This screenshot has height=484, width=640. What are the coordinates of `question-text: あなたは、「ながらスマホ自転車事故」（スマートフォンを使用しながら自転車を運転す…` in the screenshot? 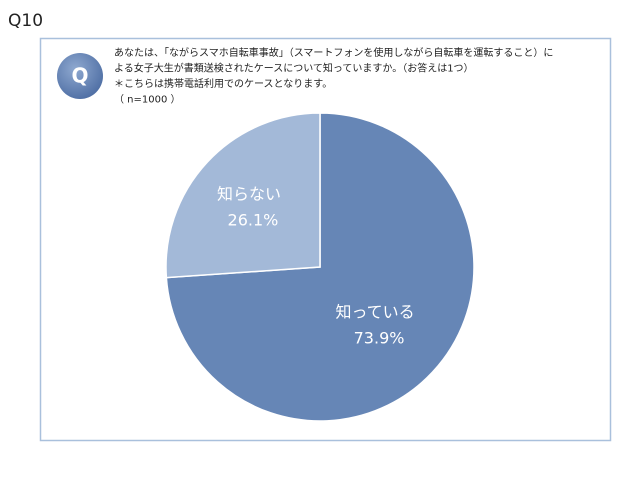 It's located at (333, 52).